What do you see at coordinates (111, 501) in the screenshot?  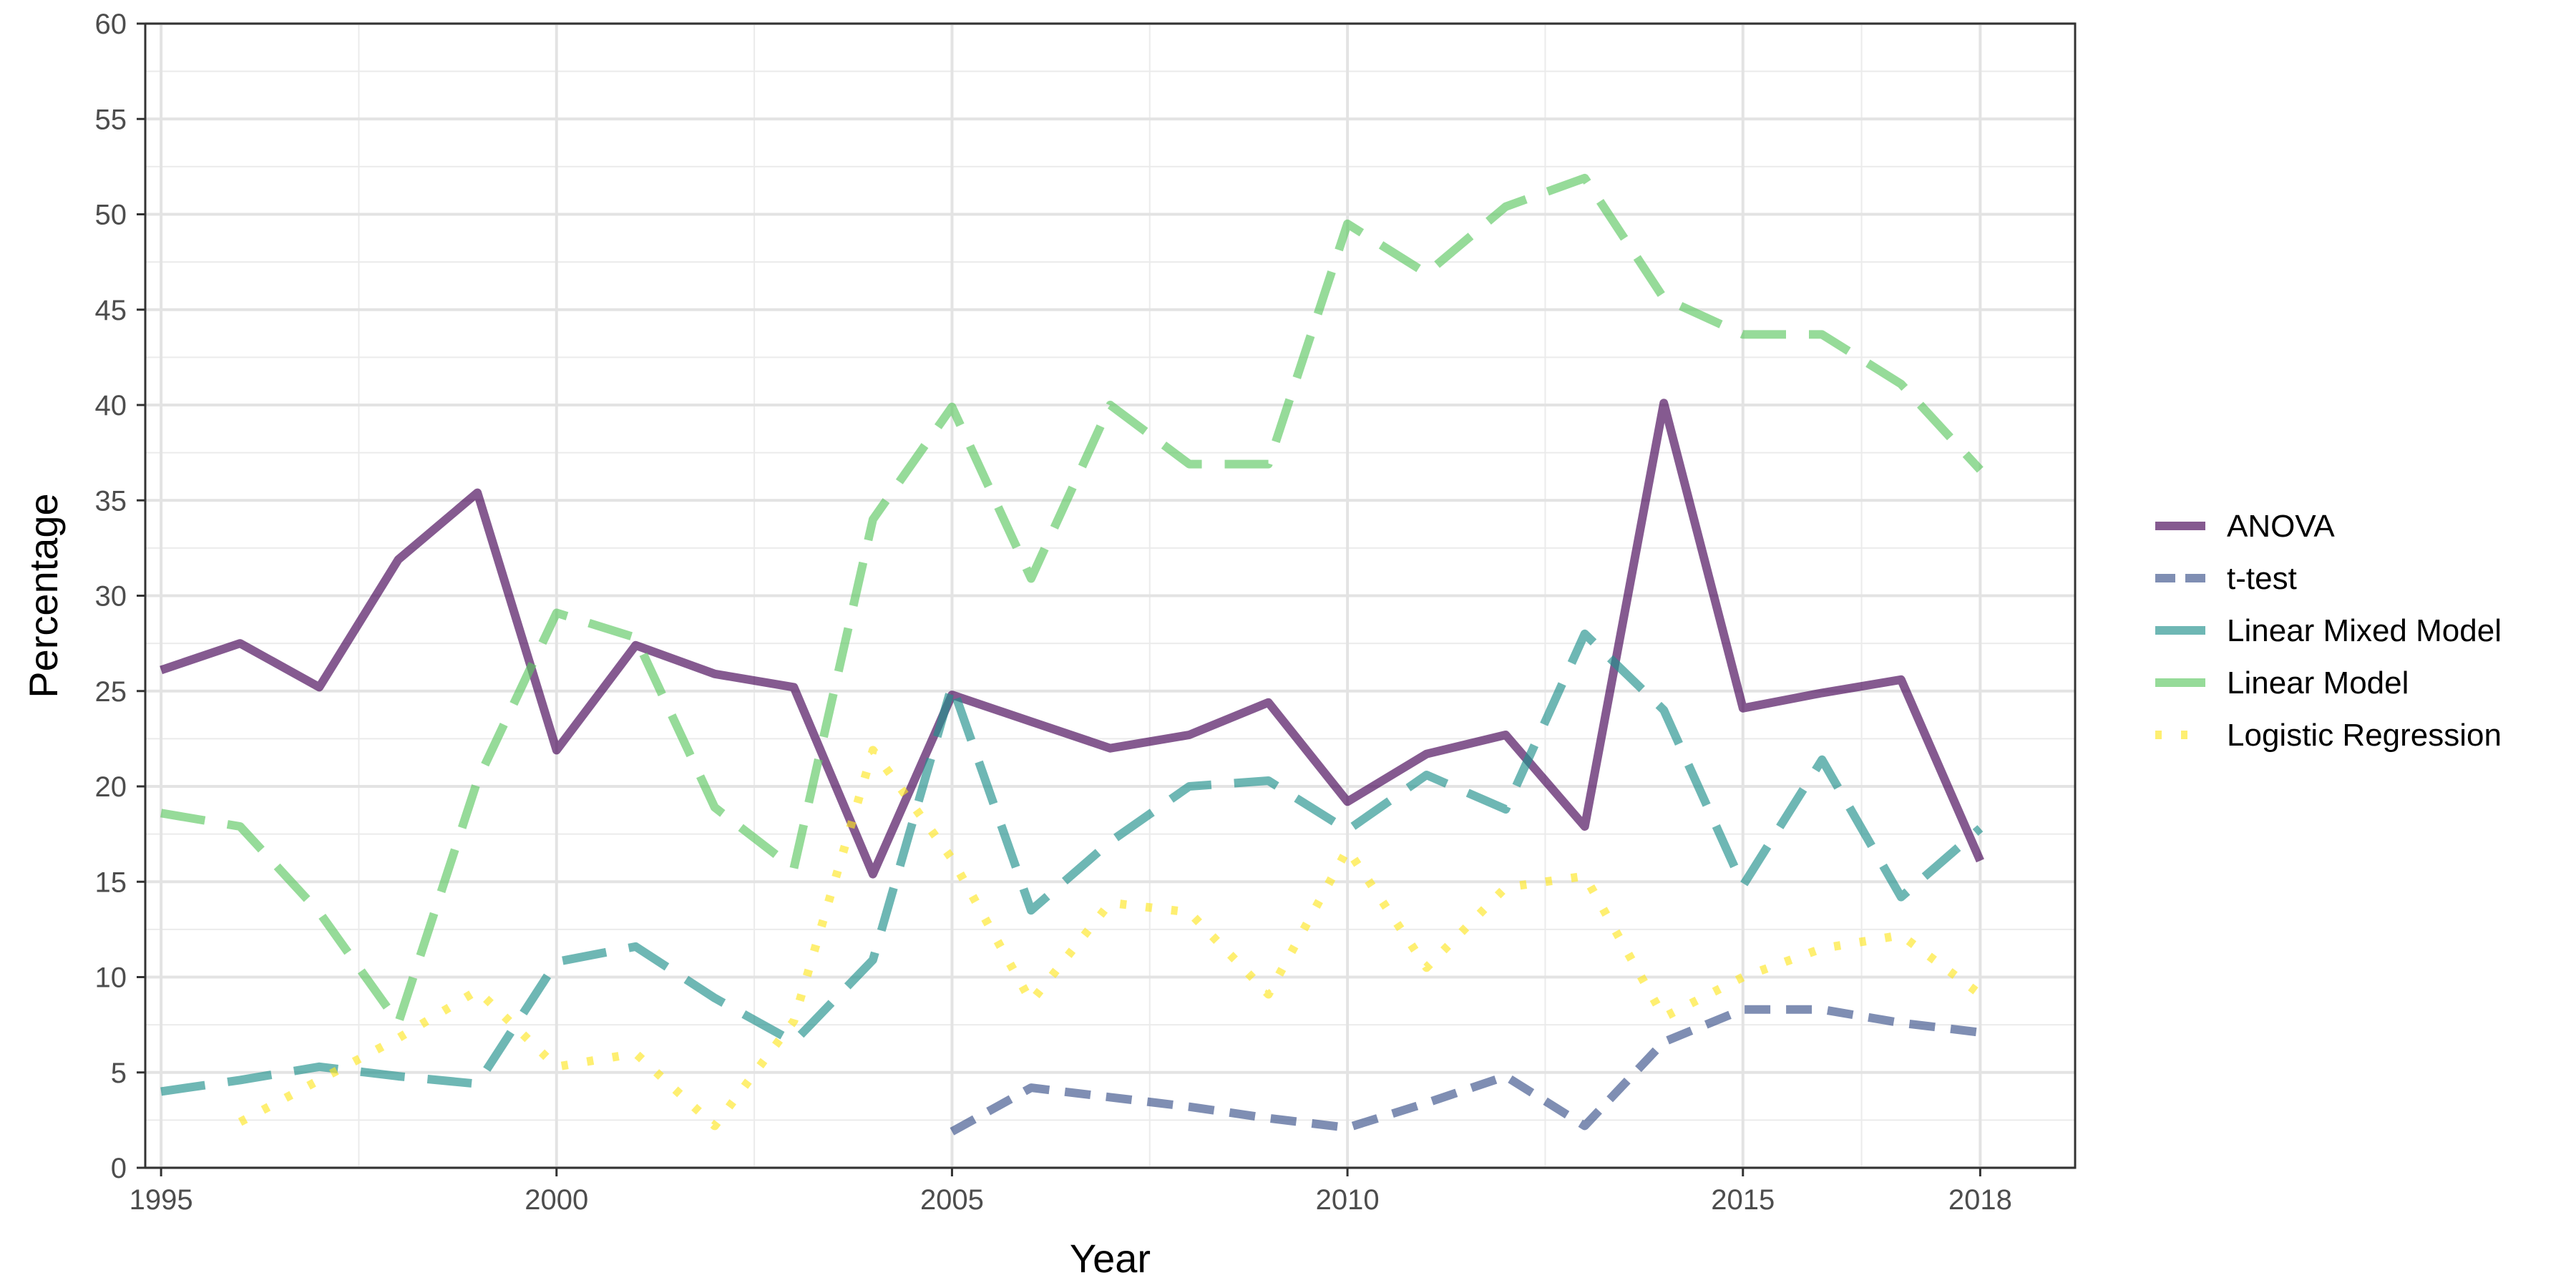 I see `y-tick-label: 35` at bounding box center [111, 501].